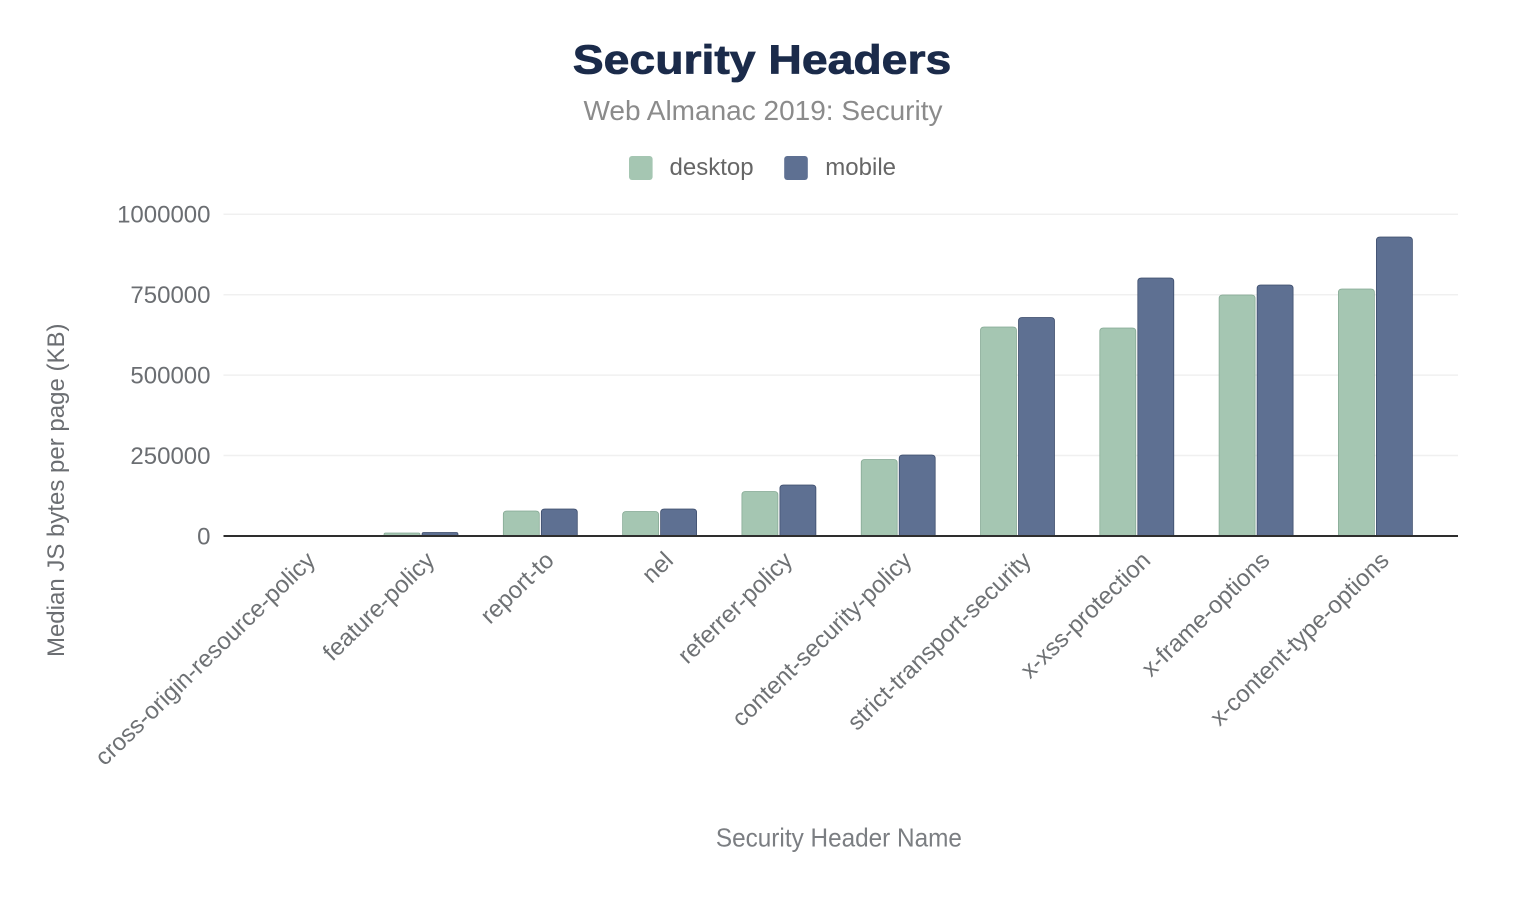 The image size is (1520, 900). What do you see at coordinates (860, 167) in the screenshot?
I see `svg-text: mobile` at bounding box center [860, 167].